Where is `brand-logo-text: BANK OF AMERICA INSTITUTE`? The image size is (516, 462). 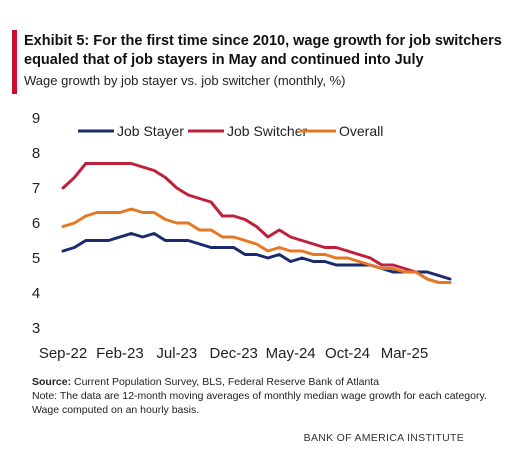
brand-logo-text: BANK OF AMERICA INSTITUTE is located at coordinates (383, 438).